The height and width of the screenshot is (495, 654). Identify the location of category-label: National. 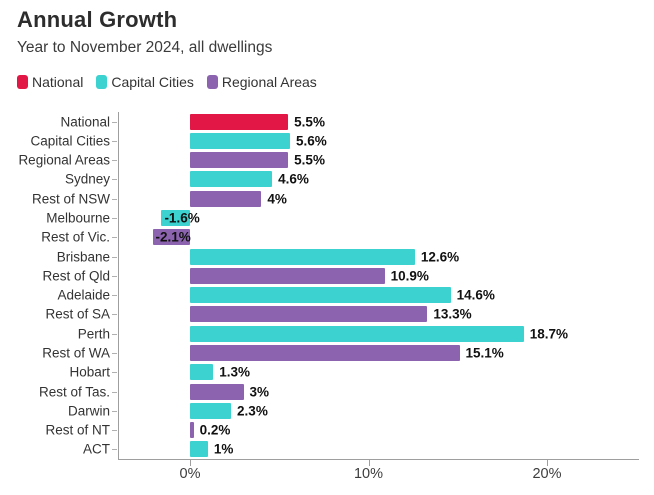
(85, 122).